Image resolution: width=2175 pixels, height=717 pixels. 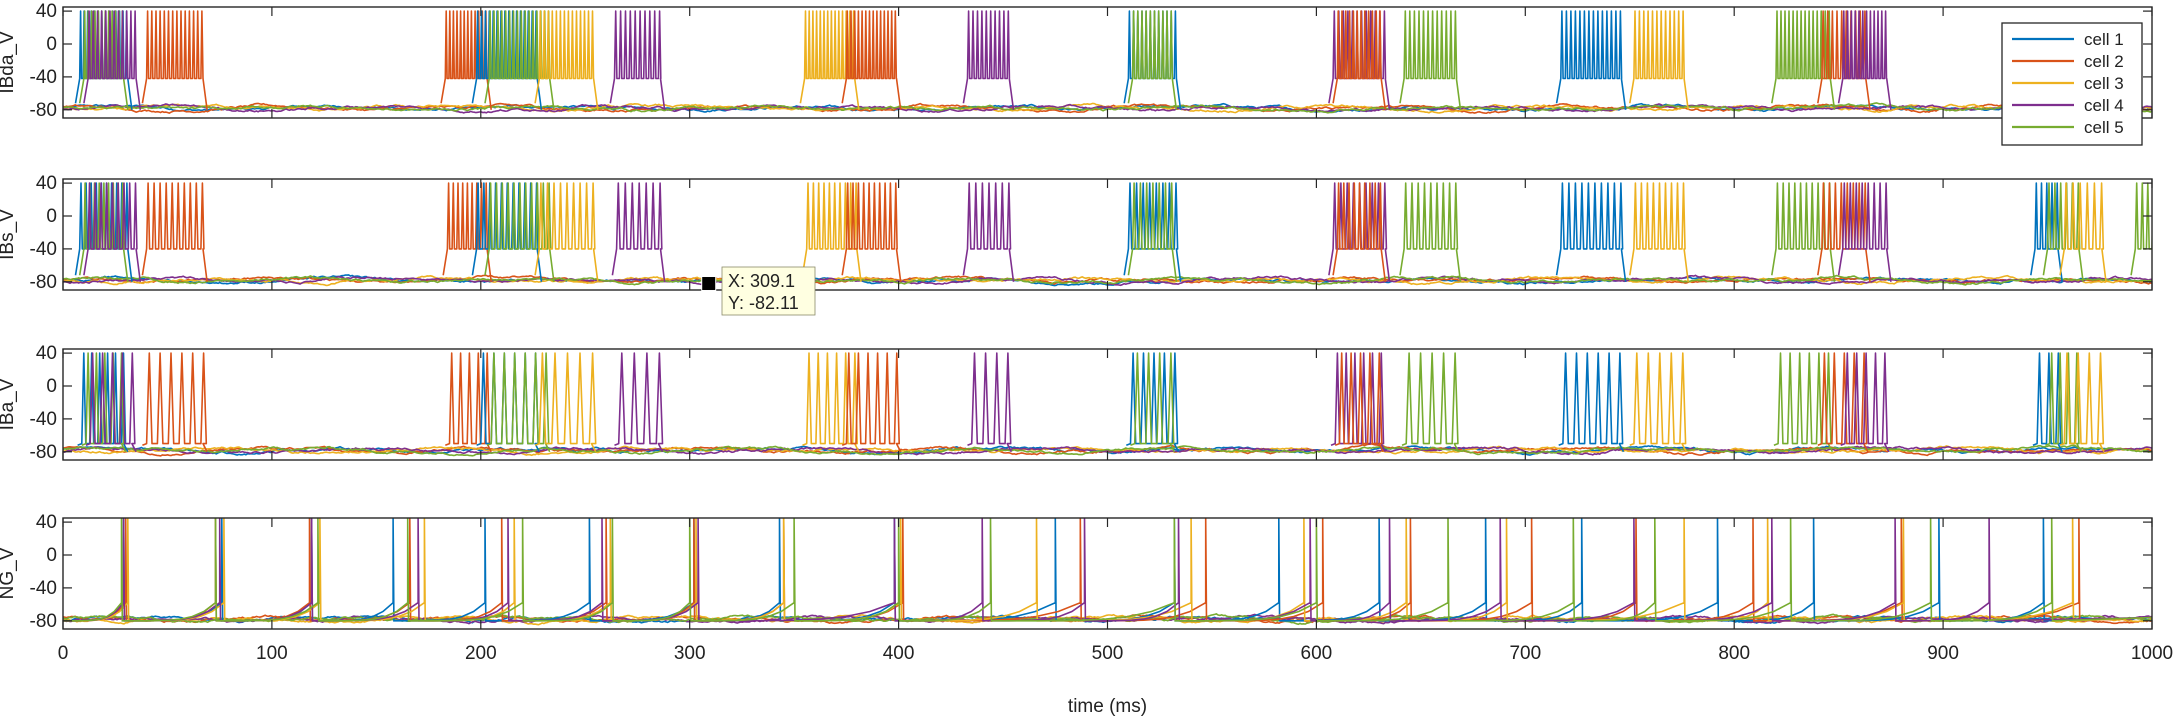 I want to click on y-axis-label: IBa_V, so click(x=9, y=404).